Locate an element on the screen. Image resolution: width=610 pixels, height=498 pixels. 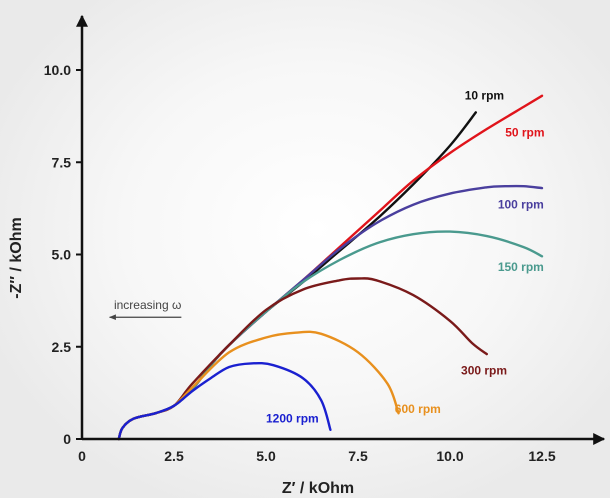
annotation-text: increasing ω is located at coordinates (147, 305).